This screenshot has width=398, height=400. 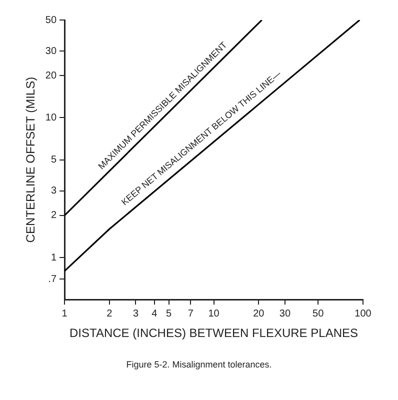 I want to click on x-tick-label: 20, so click(x=259, y=314).